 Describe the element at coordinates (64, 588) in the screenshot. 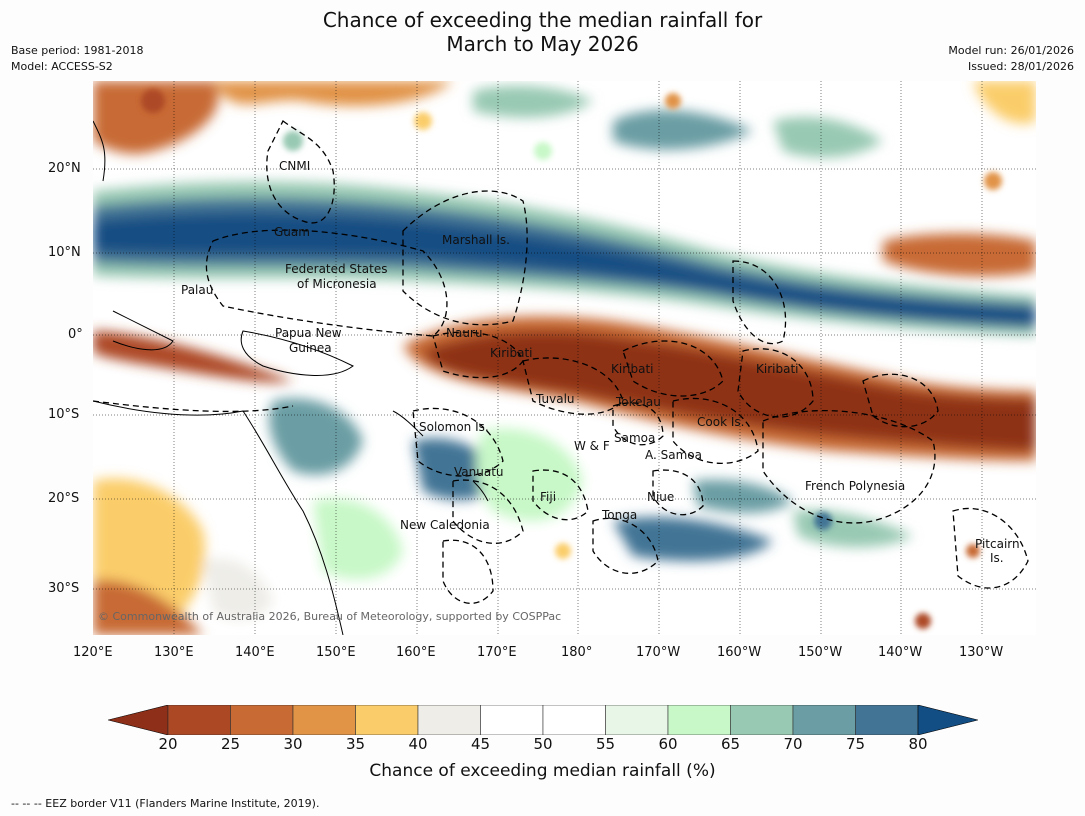

I see `lat-label: 30°S` at that location.